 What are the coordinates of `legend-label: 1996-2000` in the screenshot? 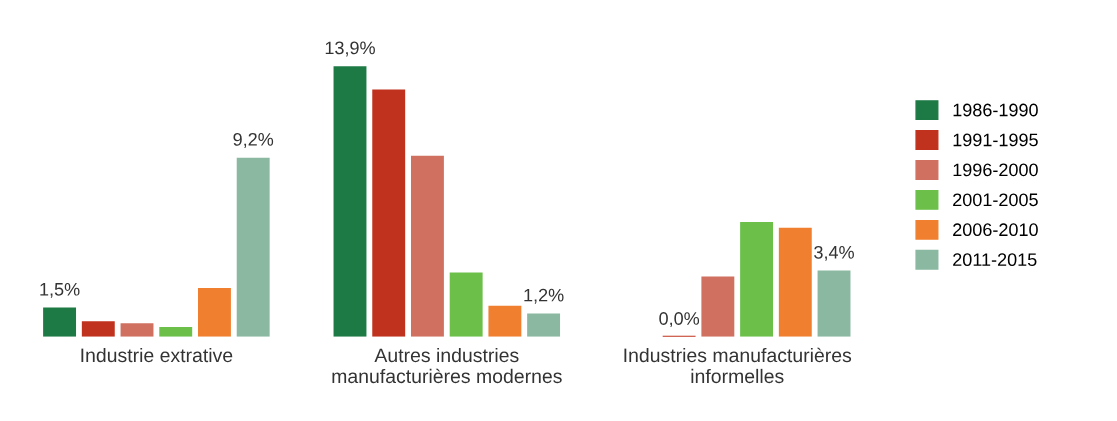 It's located at (995, 170).